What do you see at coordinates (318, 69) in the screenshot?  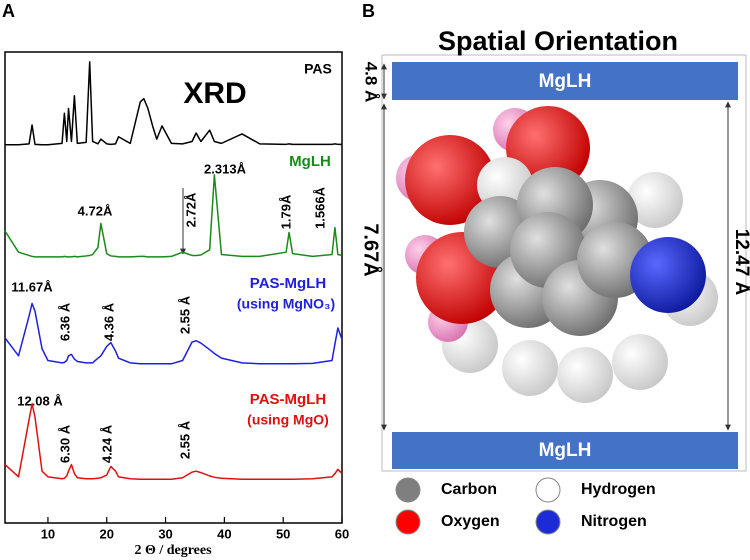 I see `legend-label: PAS` at bounding box center [318, 69].